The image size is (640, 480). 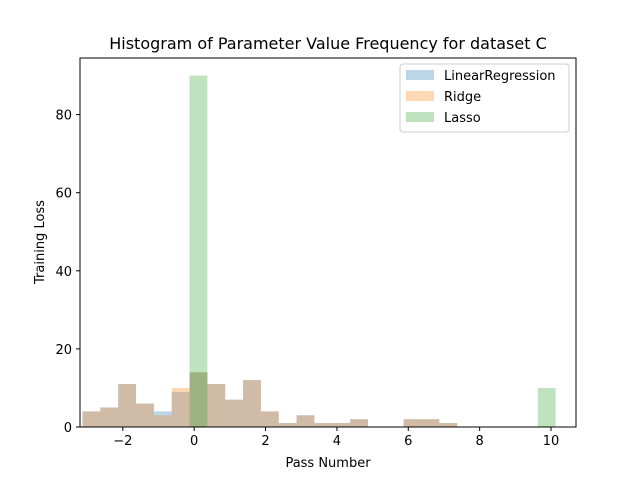 I want to click on legend: LinearRegression Ridge Lasso, so click(x=484, y=98).